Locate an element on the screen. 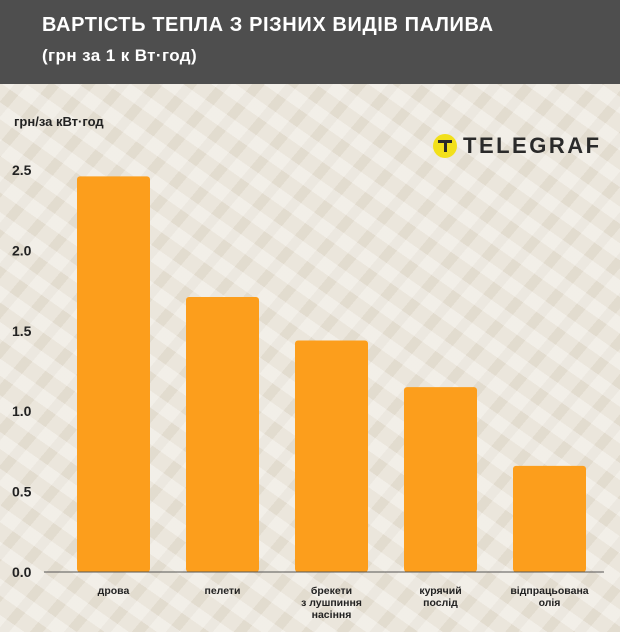  brand-logo: TELEGRAF is located at coordinates (517, 146).